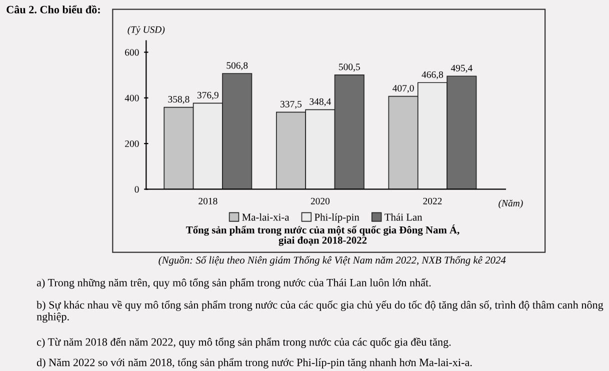 This screenshot has width=609, height=371. Describe the element at coordinates (136, 189) in the screenshot. I see `y-tick-label: 0` at that location.